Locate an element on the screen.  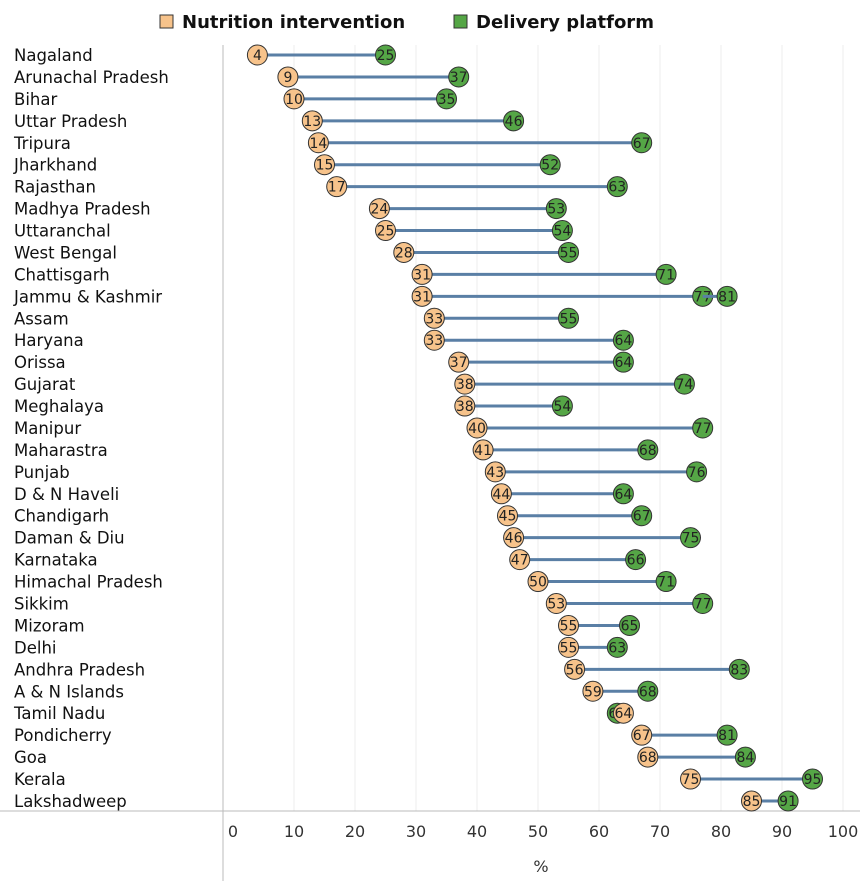
legend-item-delivery: Delivery platform is located at coordinates (553, 22).